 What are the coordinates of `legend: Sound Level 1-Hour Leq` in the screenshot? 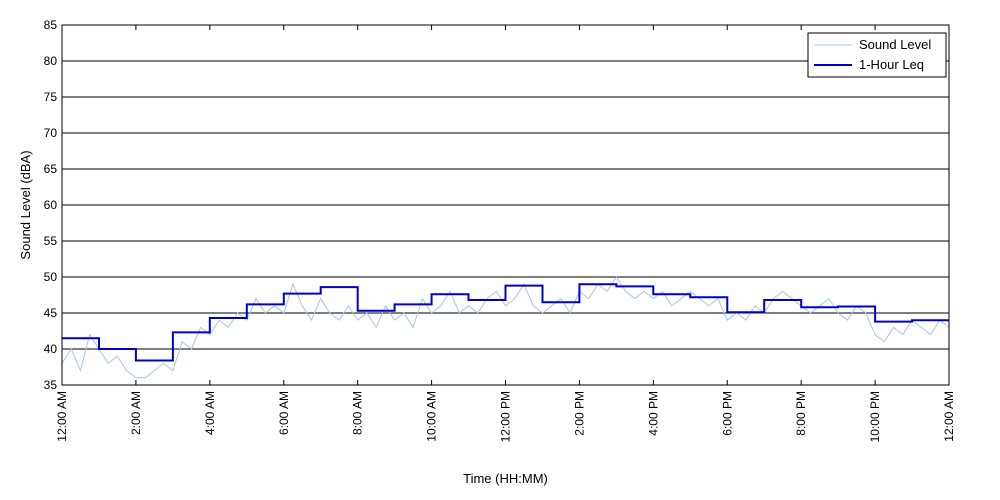 It's located at (877, 55).